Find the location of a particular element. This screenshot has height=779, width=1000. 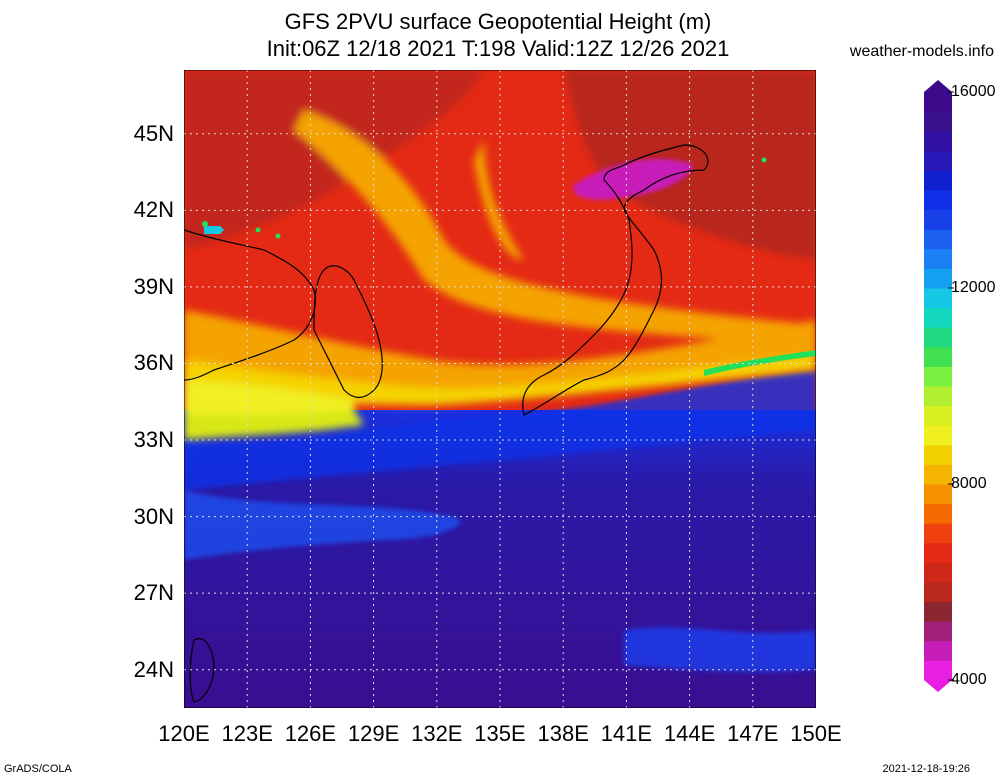

colorbar-top-arrow is located at coordinates (938, 86).